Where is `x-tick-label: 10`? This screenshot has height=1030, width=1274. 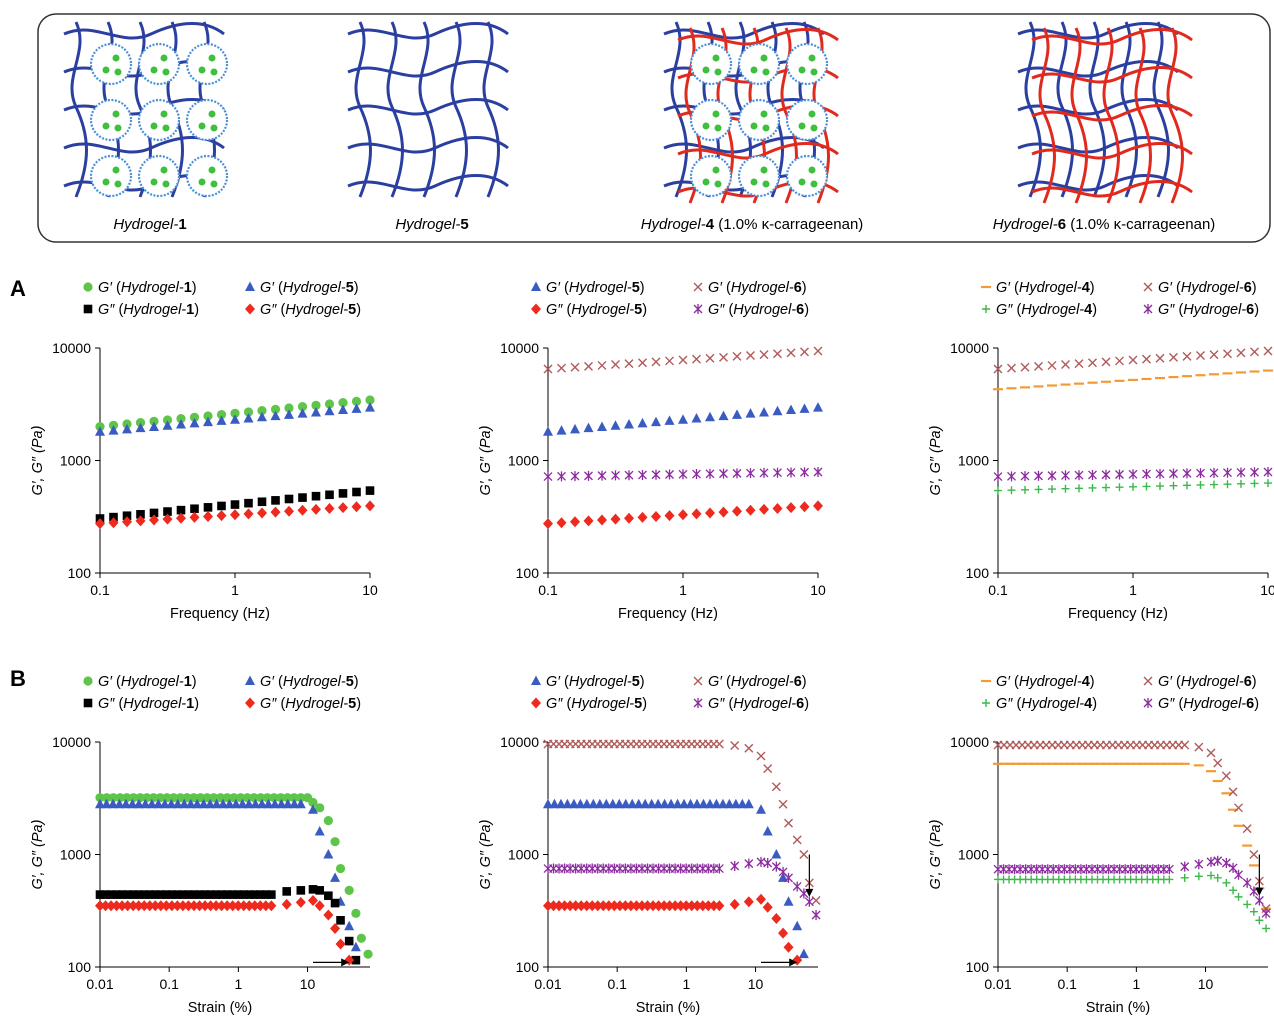
x-tick-label: 10 is located at coordinates (756, 984).